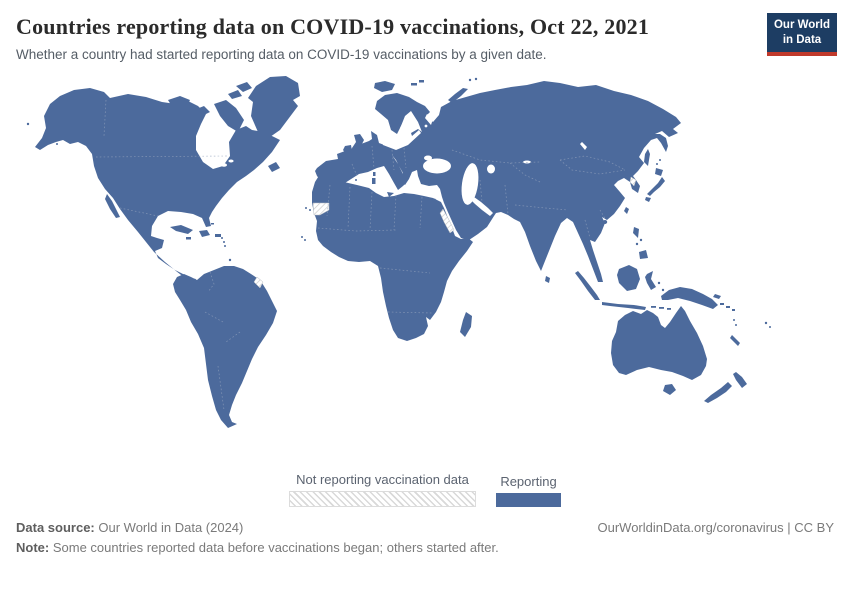 The height and width of the screenshot is (600, 850). I want to click on region-philippines, so click(640, 243).